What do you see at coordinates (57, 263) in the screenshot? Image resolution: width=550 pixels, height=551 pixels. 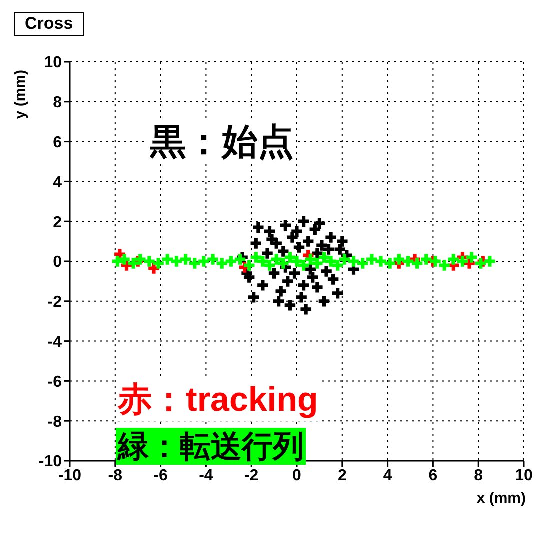 I see `y-tick-label: 0` at bounding box center [57, 263].